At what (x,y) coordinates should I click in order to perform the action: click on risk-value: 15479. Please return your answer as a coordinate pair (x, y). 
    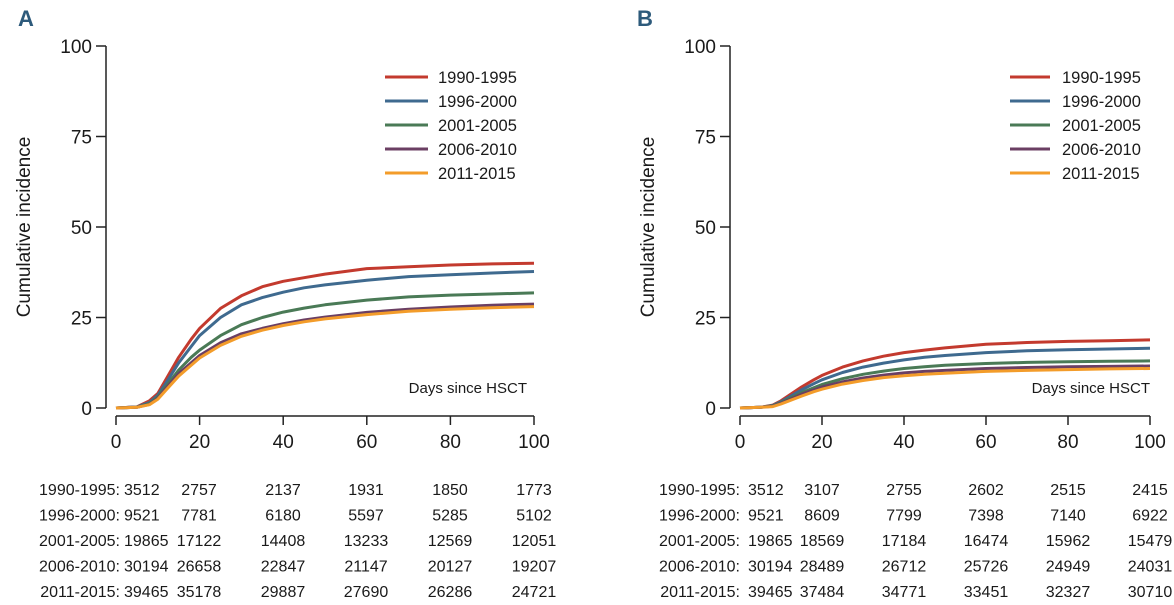
    Looking at the image, I should click on (1150, 541).